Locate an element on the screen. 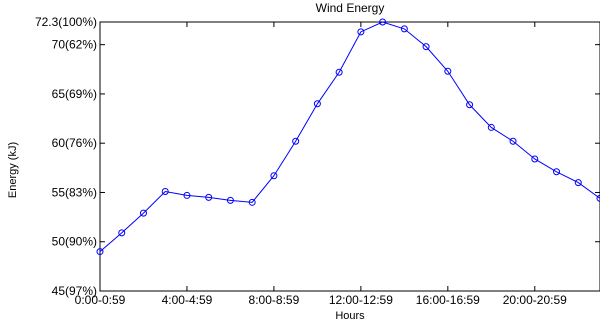 The height and width of the screenshot is (321, 600). chart-title: Wind Energy is located at coordinates (350, 8).